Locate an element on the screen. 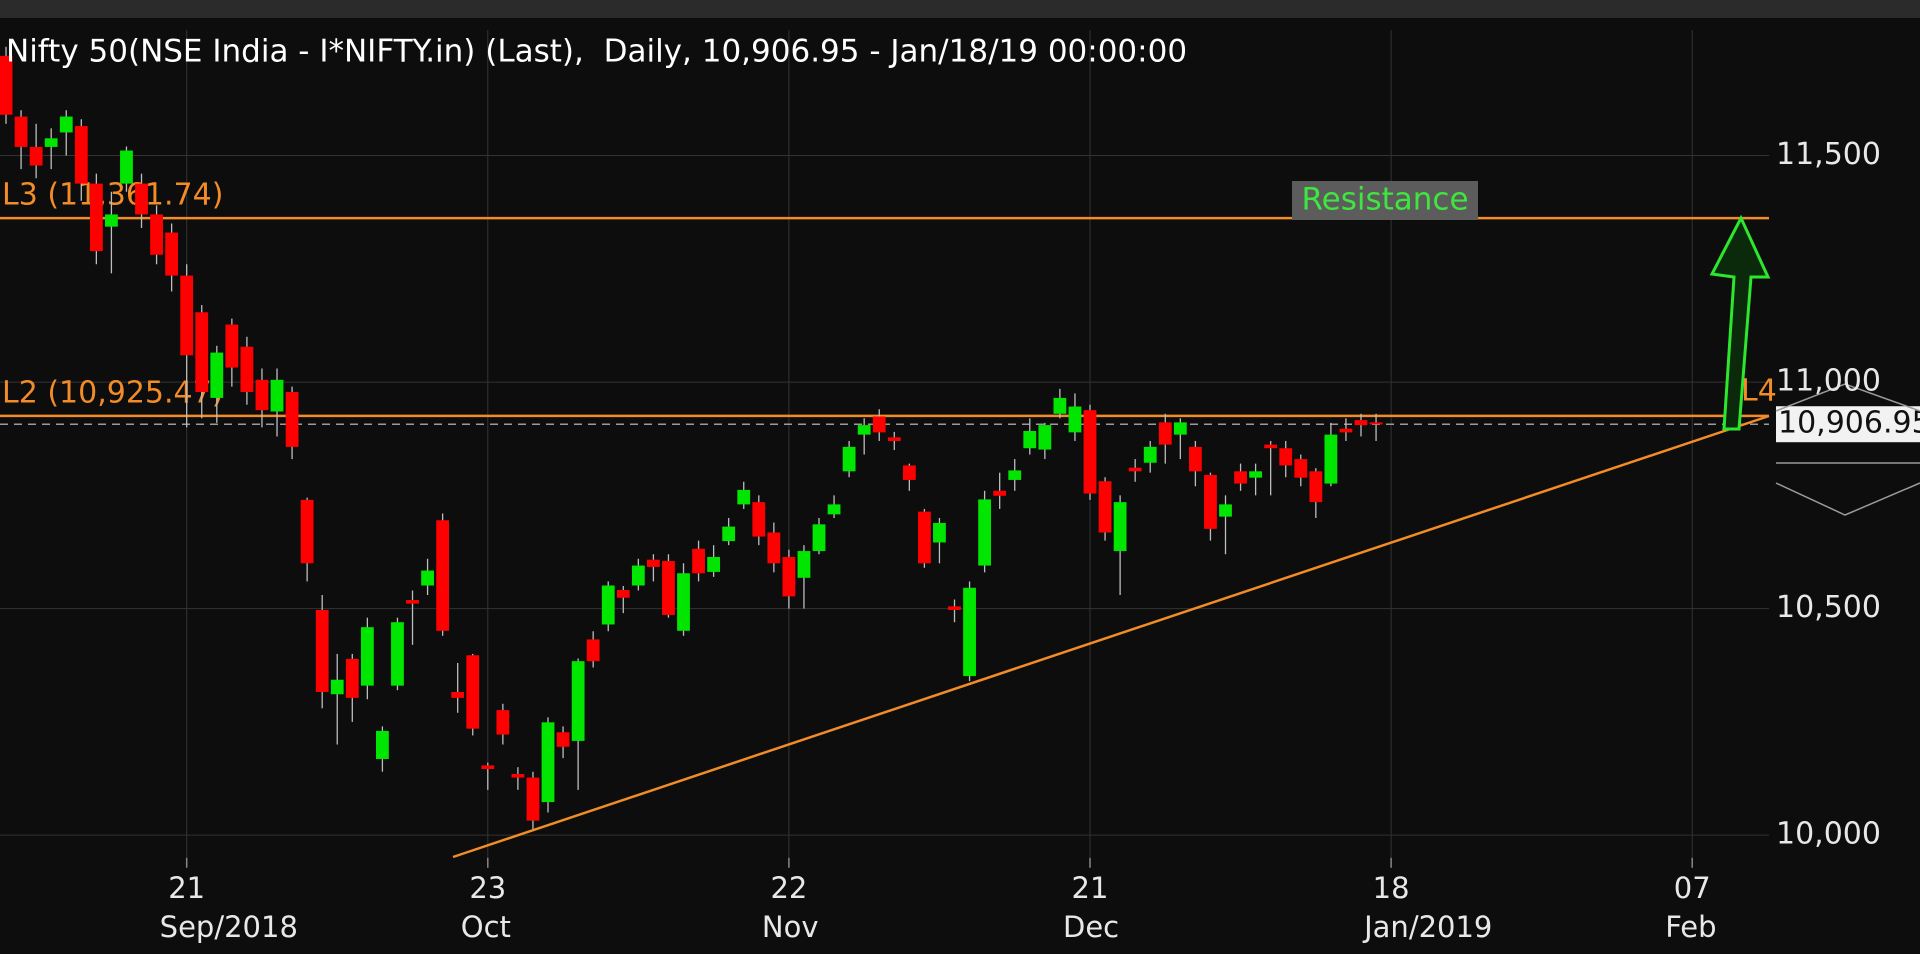 The height and width of the screenshot is (954, 1920). up-arrow is located at coordinates (1740, 322).